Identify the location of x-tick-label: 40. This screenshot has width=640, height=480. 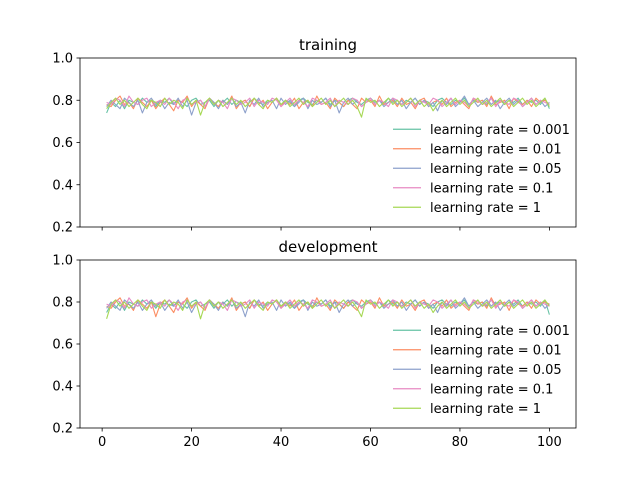
(281, 442).